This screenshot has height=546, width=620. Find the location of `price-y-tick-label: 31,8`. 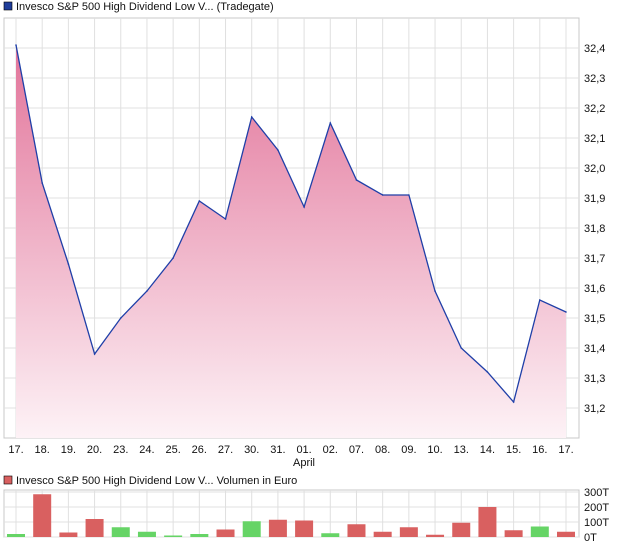

price-y-tick-label: 31,8 is located at coordinates (594, 229).